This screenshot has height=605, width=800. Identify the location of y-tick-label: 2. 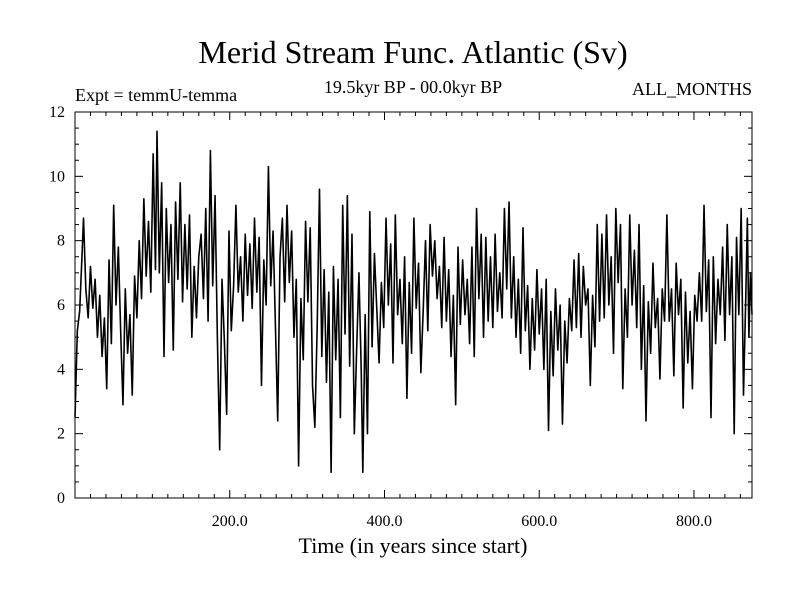
(61, 434).